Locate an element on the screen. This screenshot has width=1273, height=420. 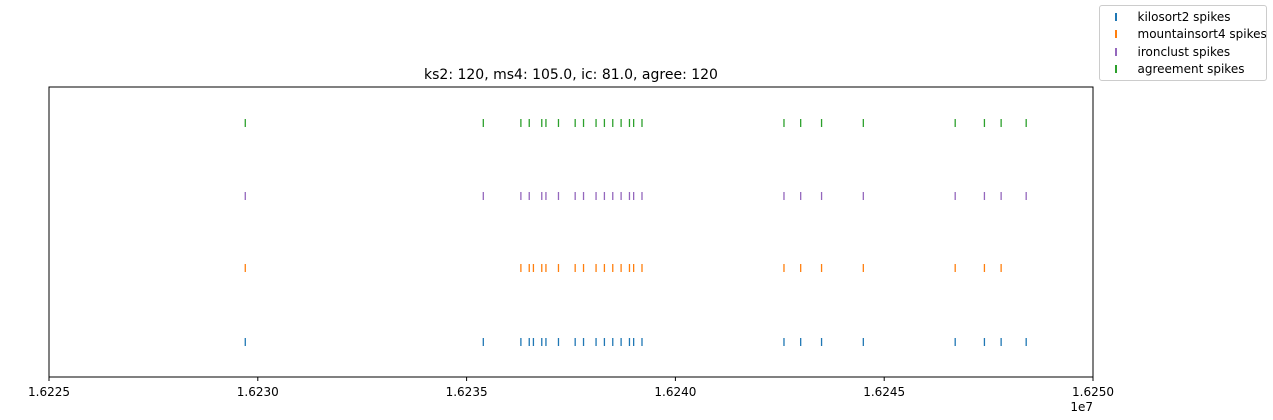
x-tick-label-5: 1.6250 is located at coordinates (1093, 392).